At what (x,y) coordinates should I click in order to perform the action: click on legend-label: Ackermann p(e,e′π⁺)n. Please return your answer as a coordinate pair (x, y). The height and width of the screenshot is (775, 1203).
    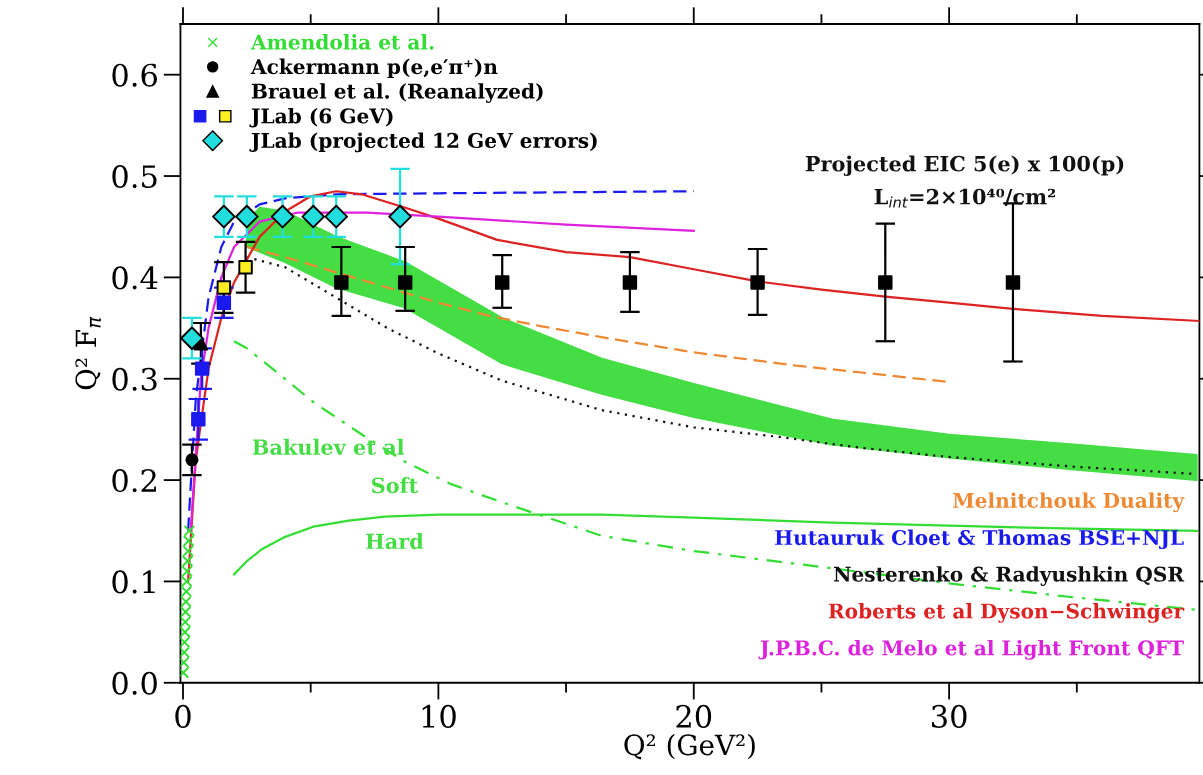
    Looking at the image, I should click on (374, 68).